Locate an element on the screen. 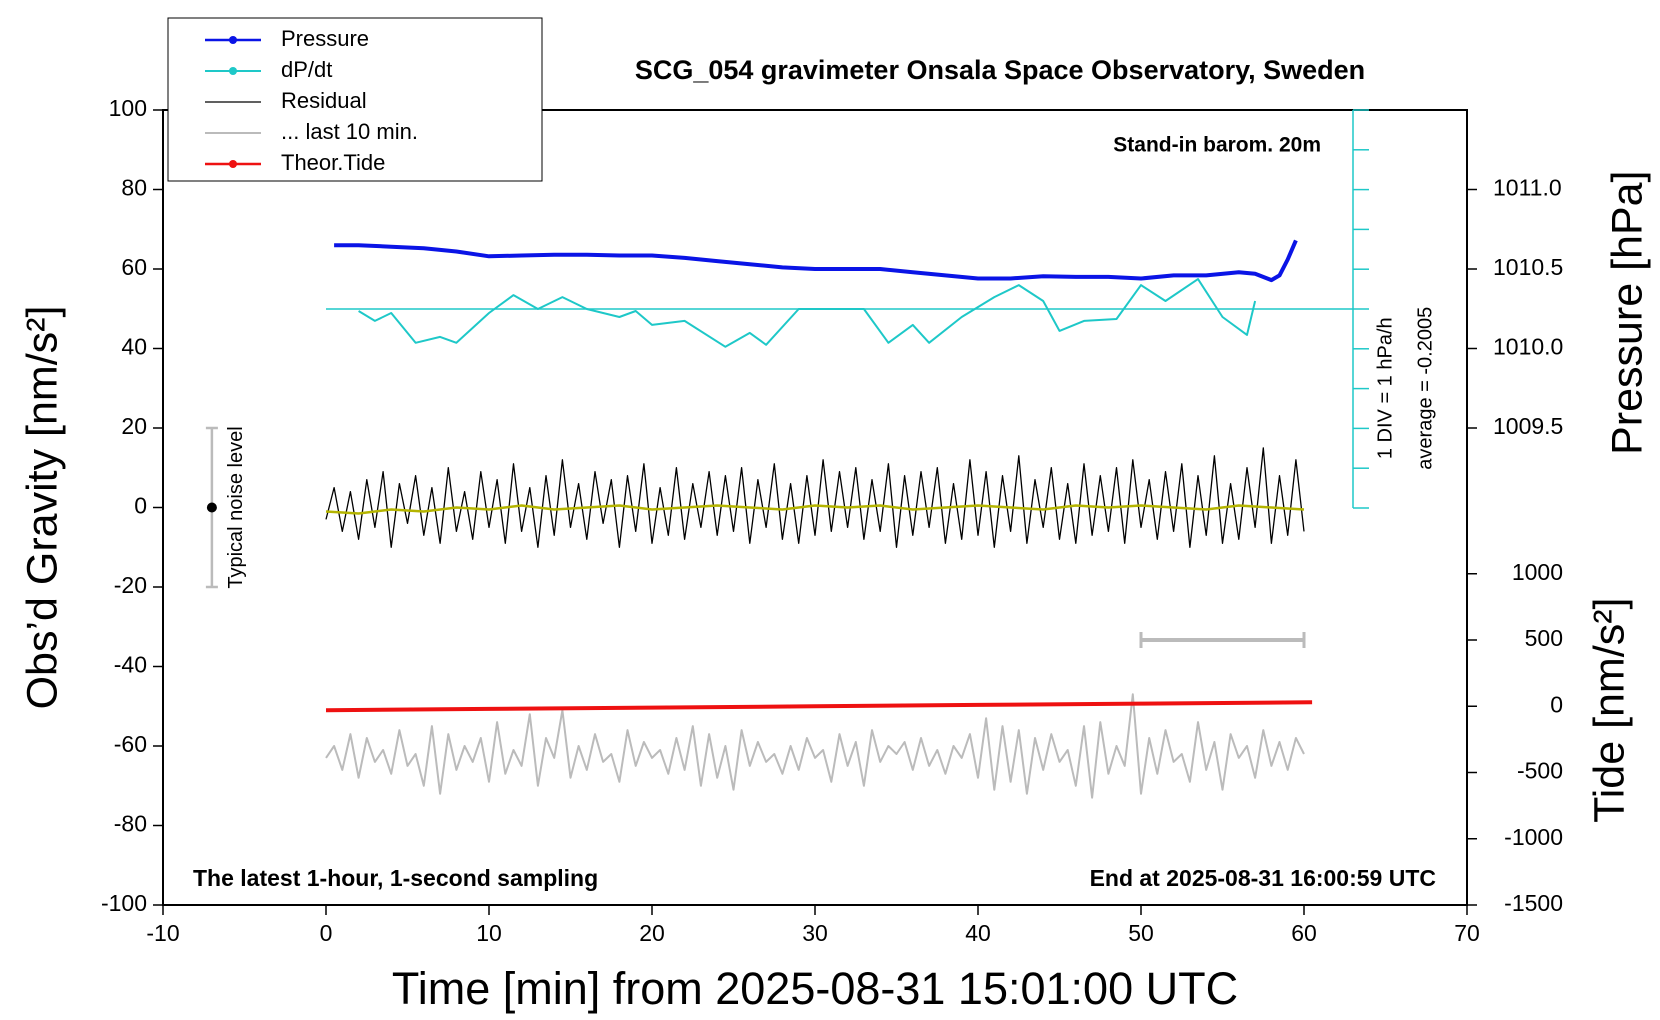 The height and width of the screenshot is (1020, 1660). legend-label: Residual is located at coordinates (324, 100).